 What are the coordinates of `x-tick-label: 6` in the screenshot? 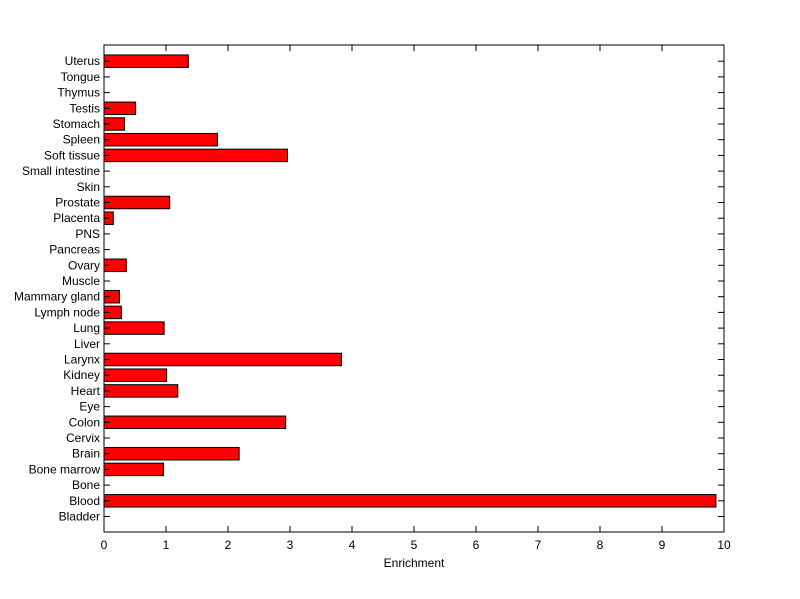 It's located at (476, 545).